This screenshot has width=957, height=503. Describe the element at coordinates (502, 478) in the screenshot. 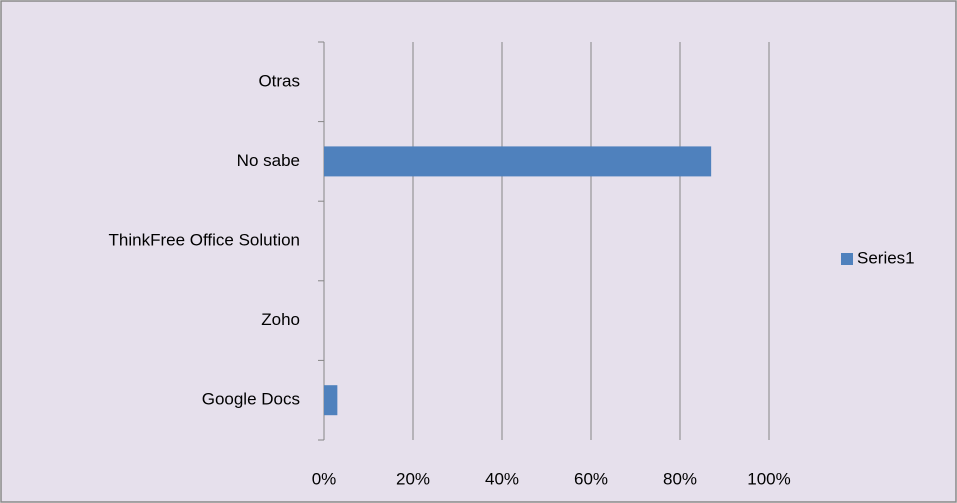

I see `x-tick-label: 40%` at that location.